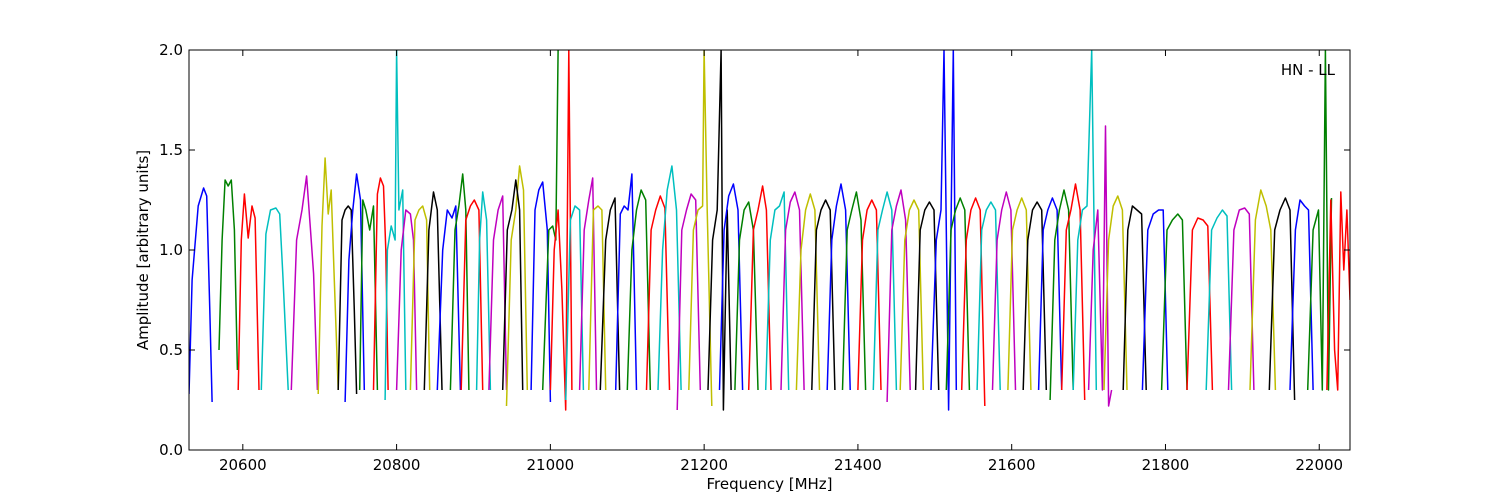 The width and height of the screenshot is (1500, 500). What do you see at coordinates (858, 465) in the screenshot?
I see `x-tick-label: 21400` at bounding box center [858, 465].